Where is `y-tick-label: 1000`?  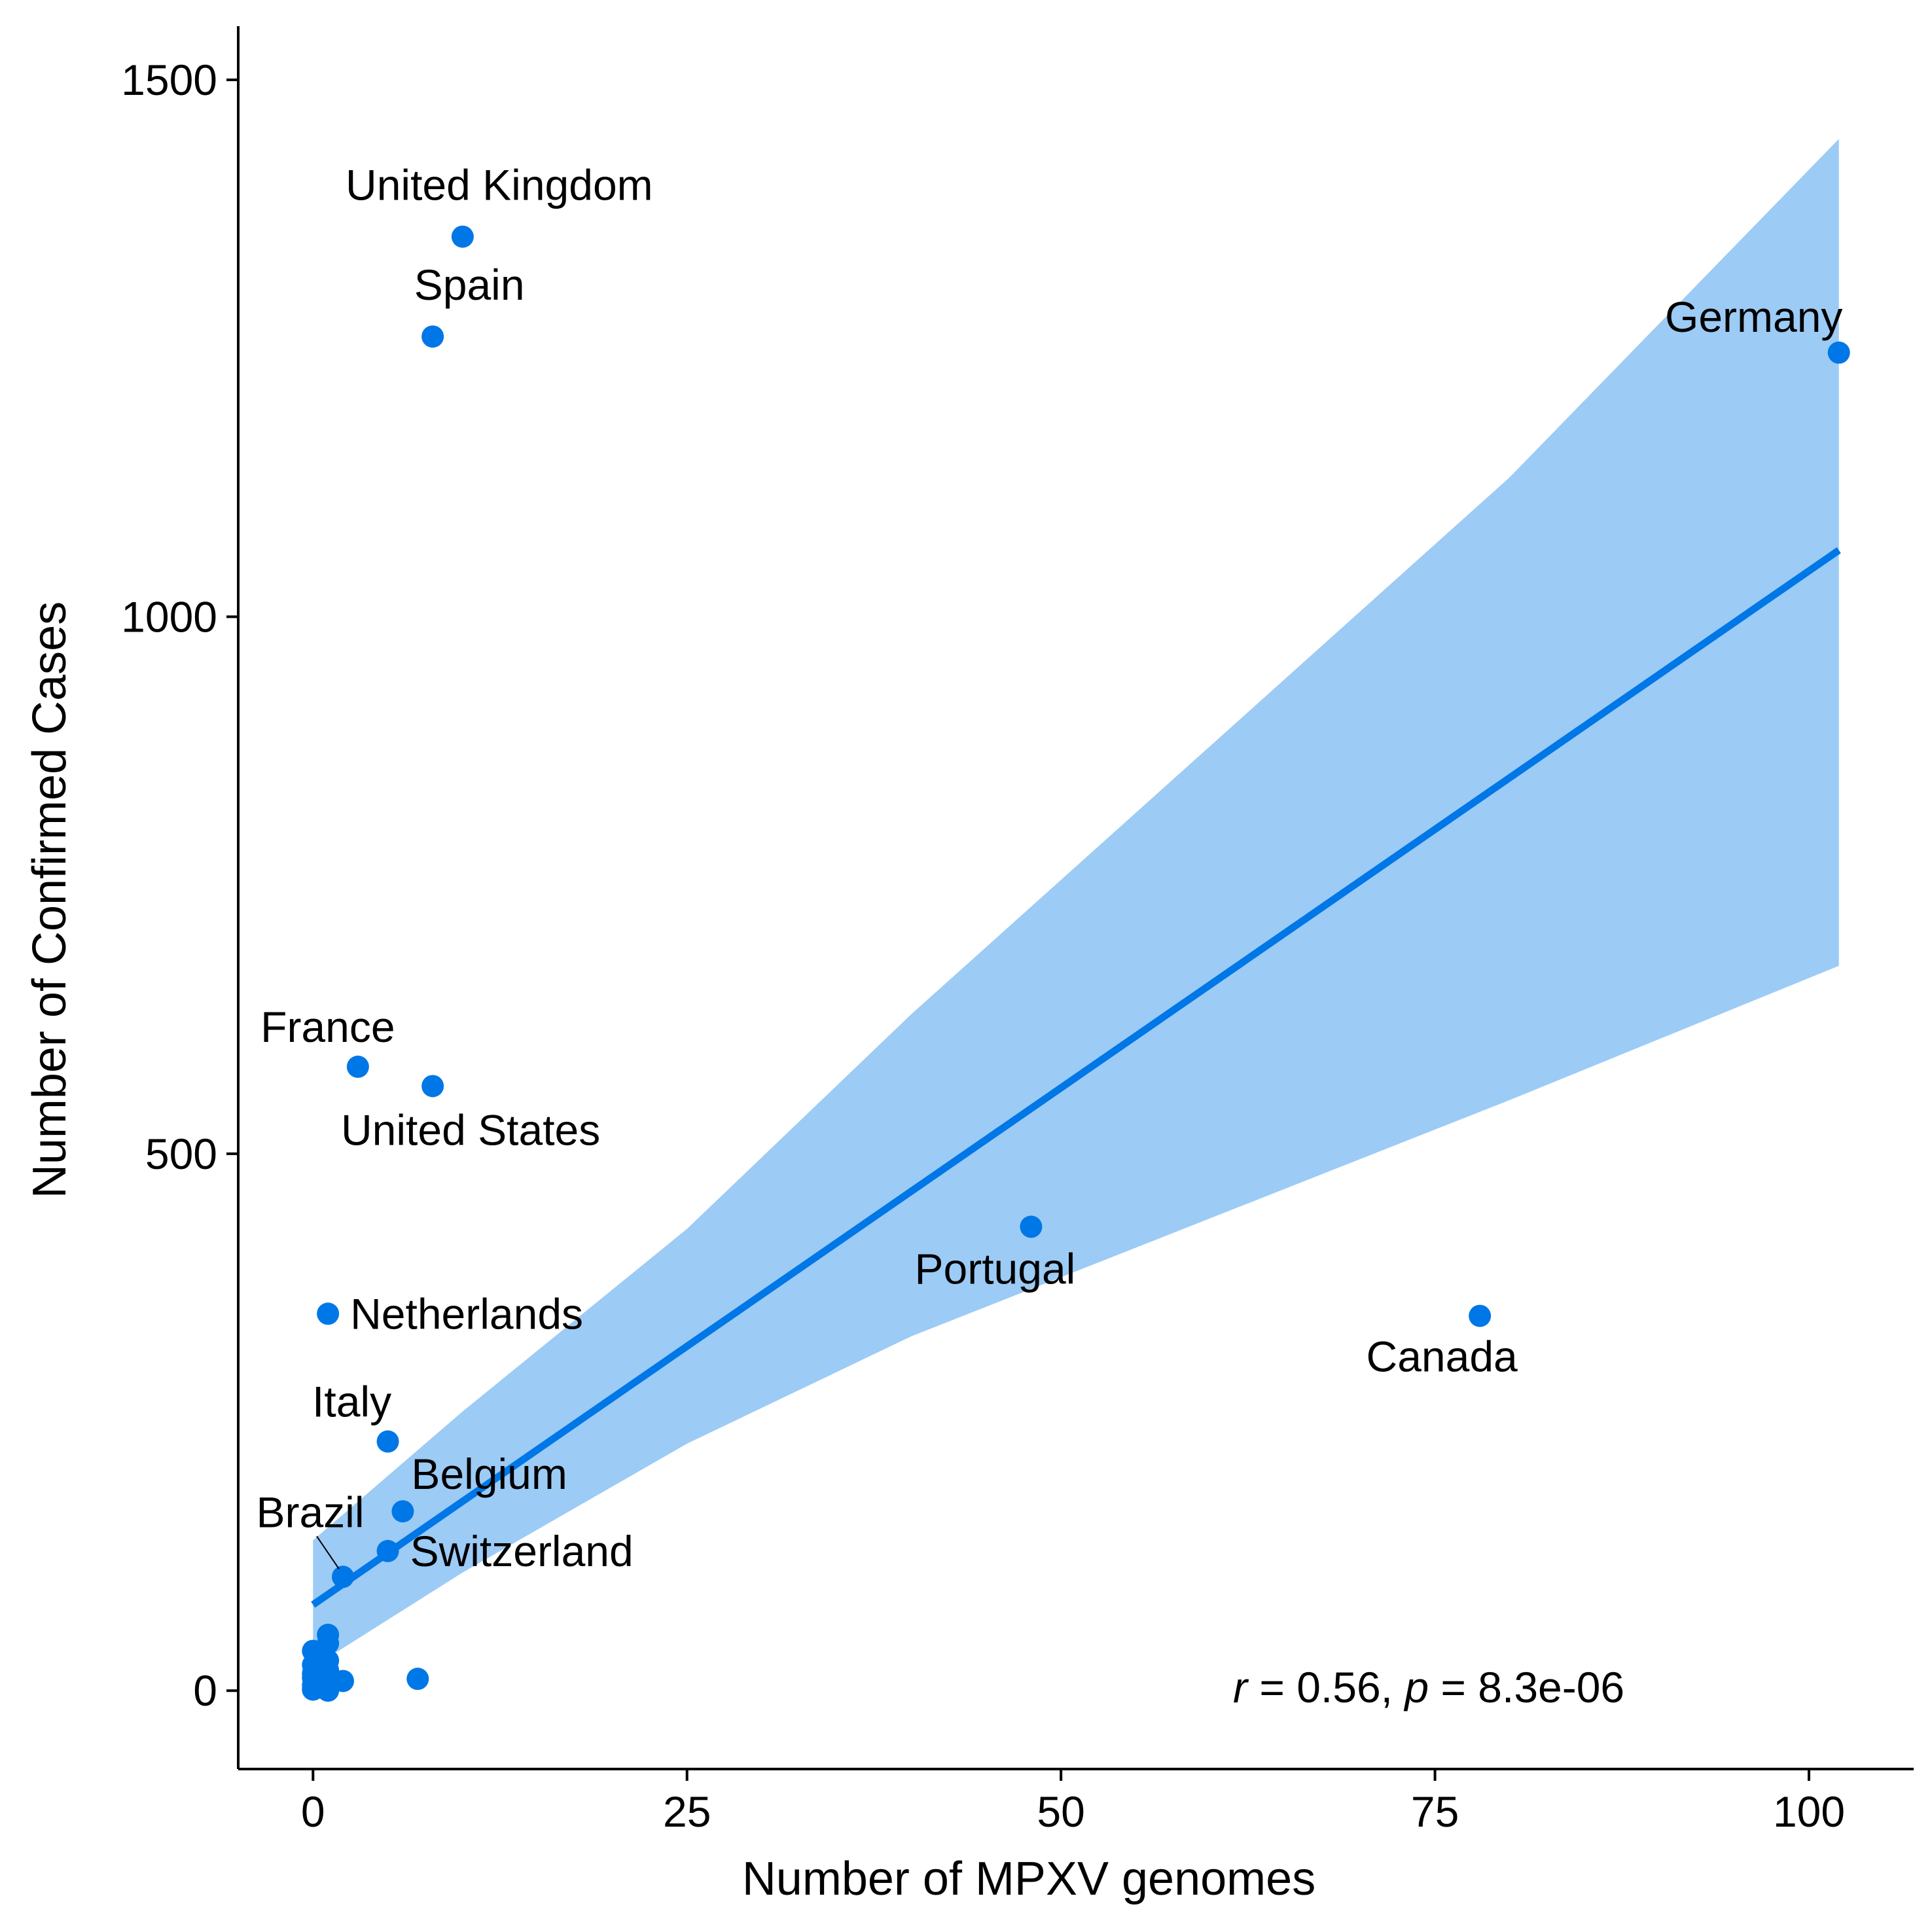 y-tick-label: 1000 is located at coordinates (169, 616).